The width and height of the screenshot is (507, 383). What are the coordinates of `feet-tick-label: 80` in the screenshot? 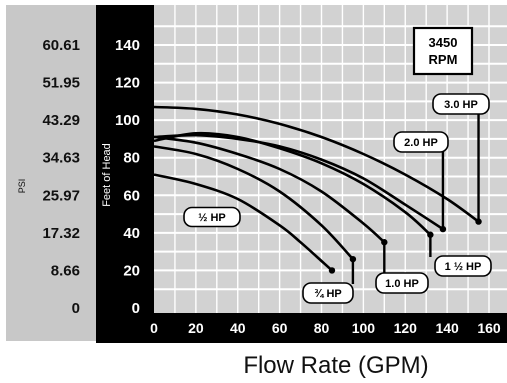 It's located at (131, 158).